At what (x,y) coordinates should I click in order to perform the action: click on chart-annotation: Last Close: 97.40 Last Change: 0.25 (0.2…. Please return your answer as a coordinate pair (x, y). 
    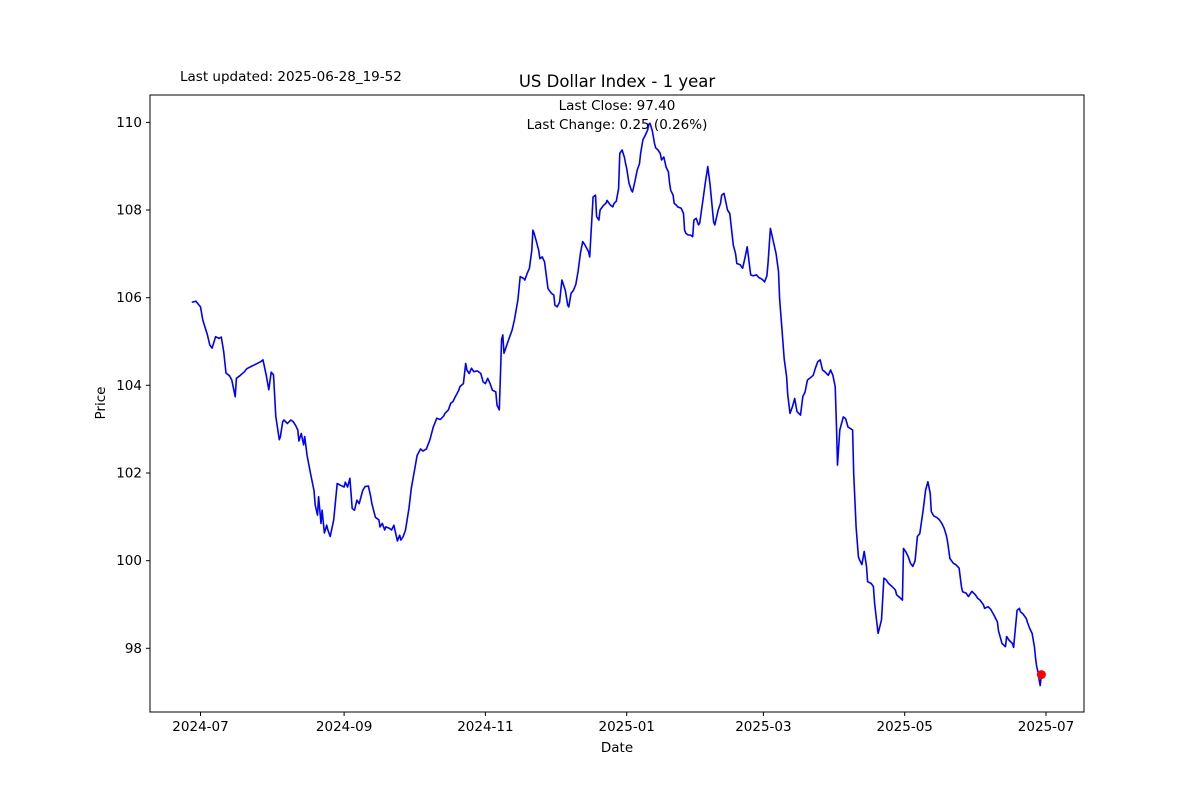
    Looking at the image, I should click on (617, 116).